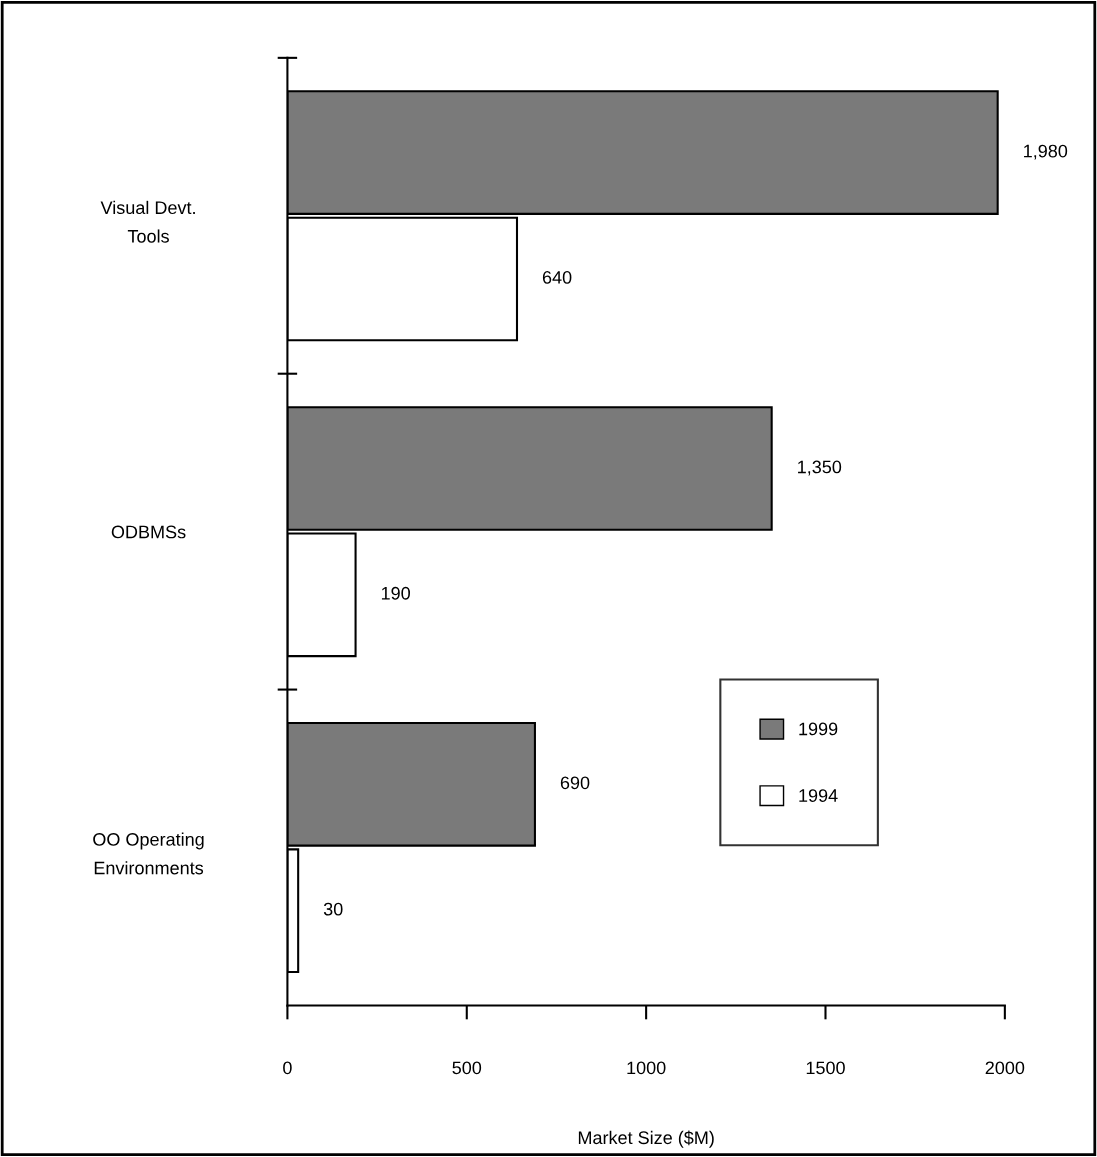 This screenshot has height=1157, width=1097. Describe the element at coordinates (646, 1068) in the screenshot. I see `x-tick-label: 1000` at that location.